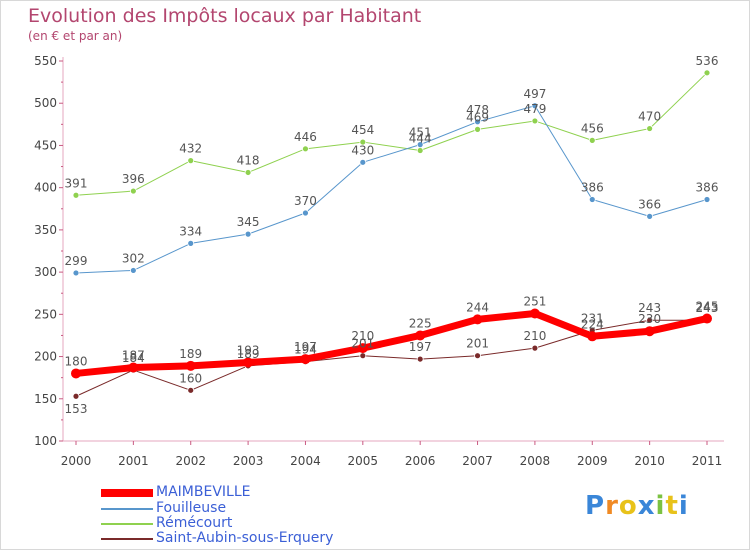 The height and width of the screenshot is (550, 750). What do you see at coordinates (362, 336) in the screenshot?
I see `data-label-maimbeville: 210` at bounding box center [362, 336].